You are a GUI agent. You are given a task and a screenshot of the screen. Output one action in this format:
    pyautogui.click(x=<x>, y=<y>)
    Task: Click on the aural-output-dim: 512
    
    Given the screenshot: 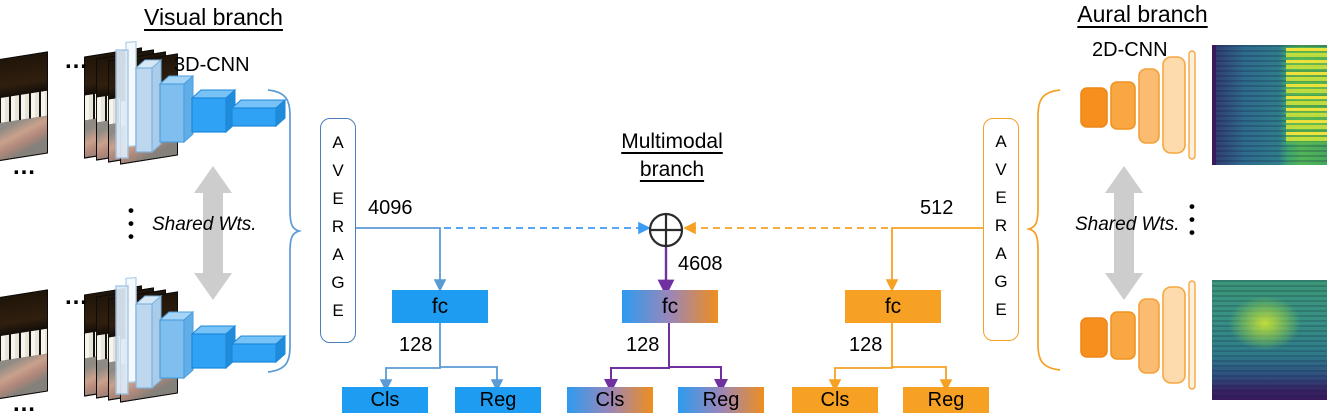 What is the action you would take?
    pyautogui.click(x=937, y=208)
    